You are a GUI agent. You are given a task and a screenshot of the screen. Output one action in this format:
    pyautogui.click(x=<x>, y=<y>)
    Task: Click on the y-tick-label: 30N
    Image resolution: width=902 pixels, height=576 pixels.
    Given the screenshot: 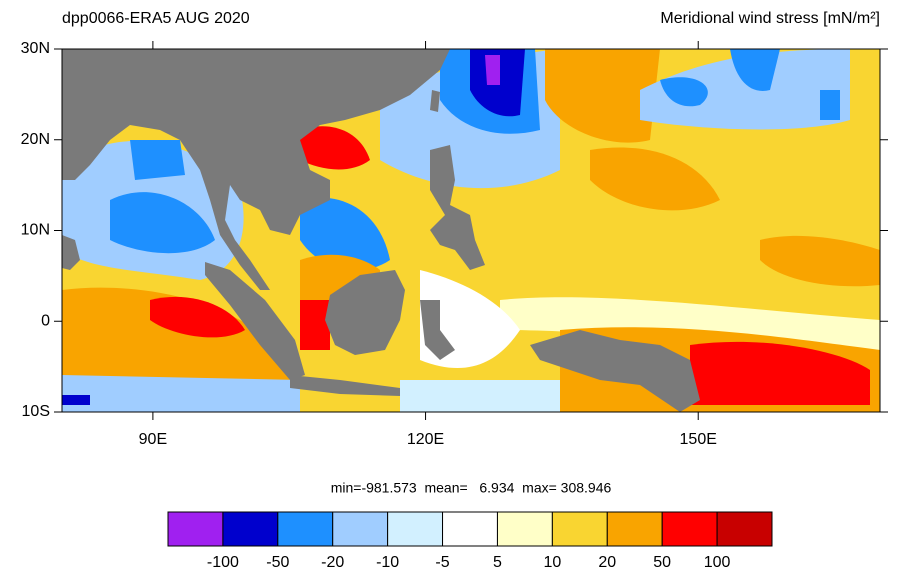 What is the action you would take?
    pyautogui.click(x=35, y=48)
    